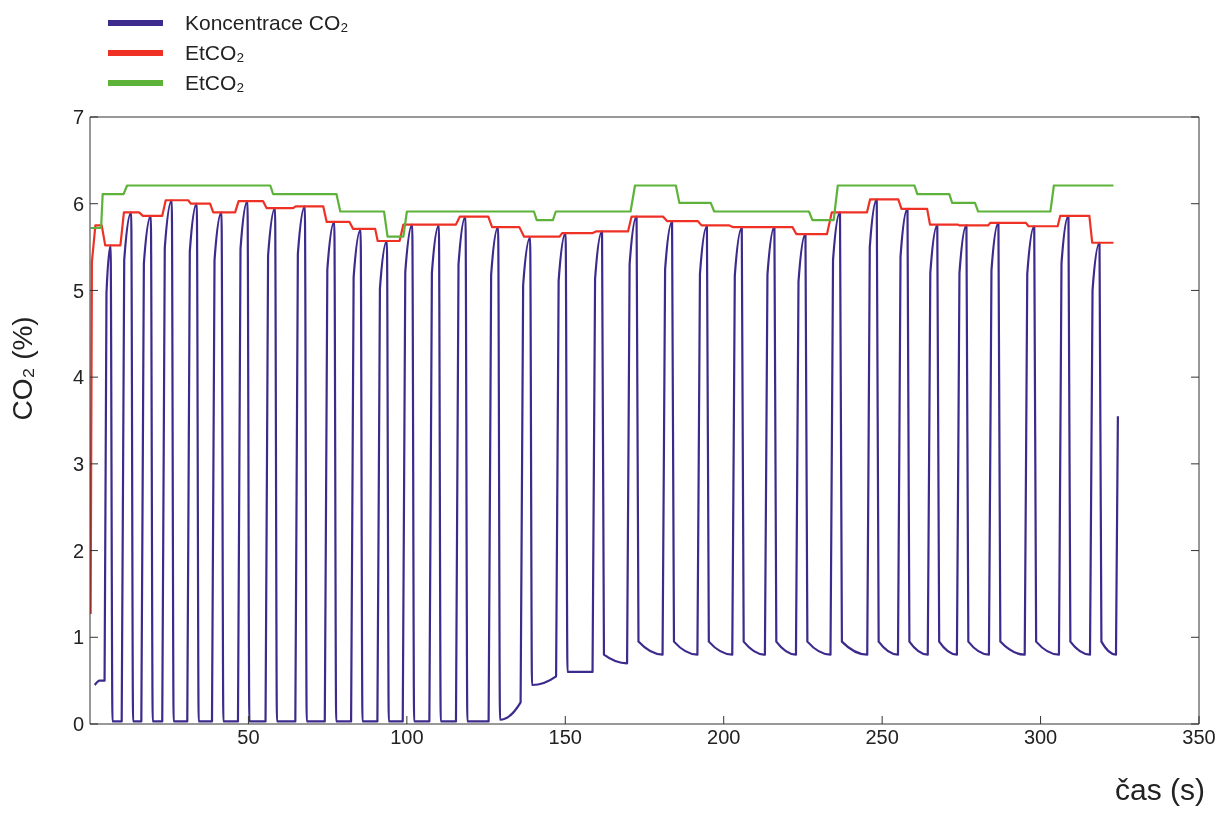 This screenshot has width=1225, height=816. What do you see at coordinates (78, 290) in the screenshot?
I see `y-tick-label: 5` at bounding box center [78, 290].